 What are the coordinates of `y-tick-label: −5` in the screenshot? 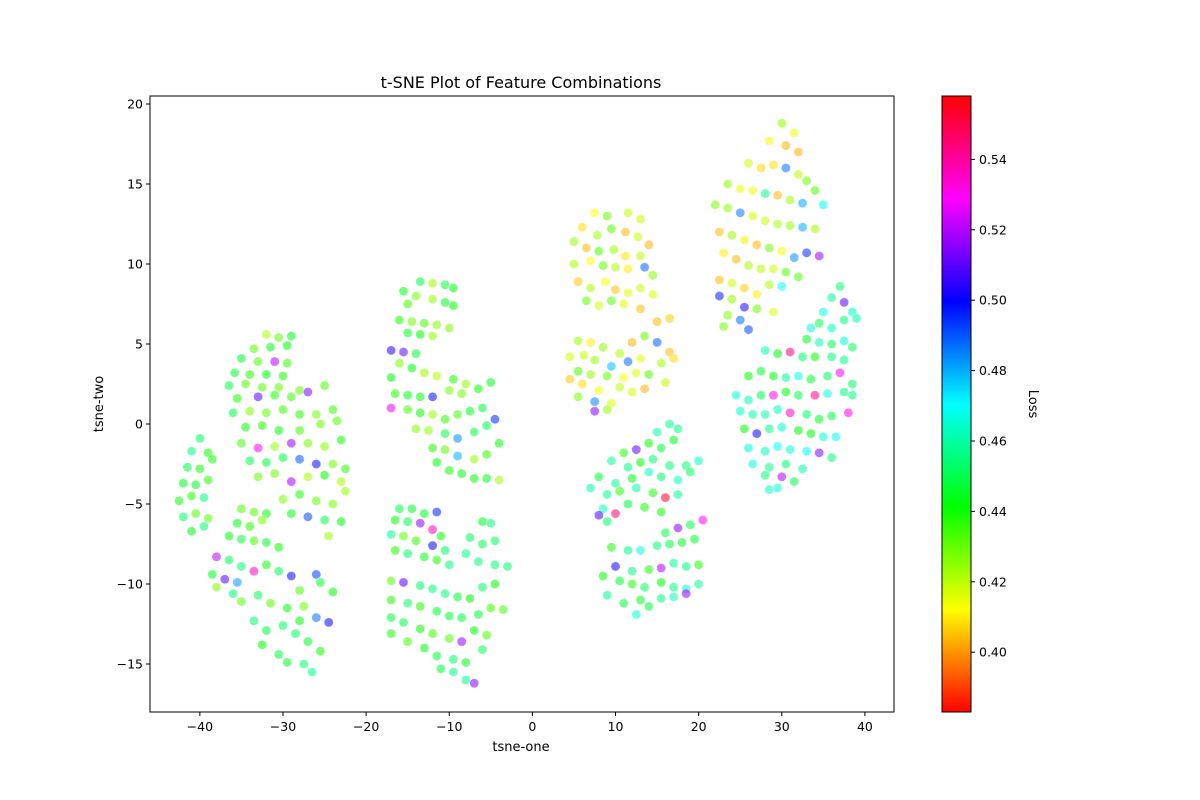 It's located at (134, 504).